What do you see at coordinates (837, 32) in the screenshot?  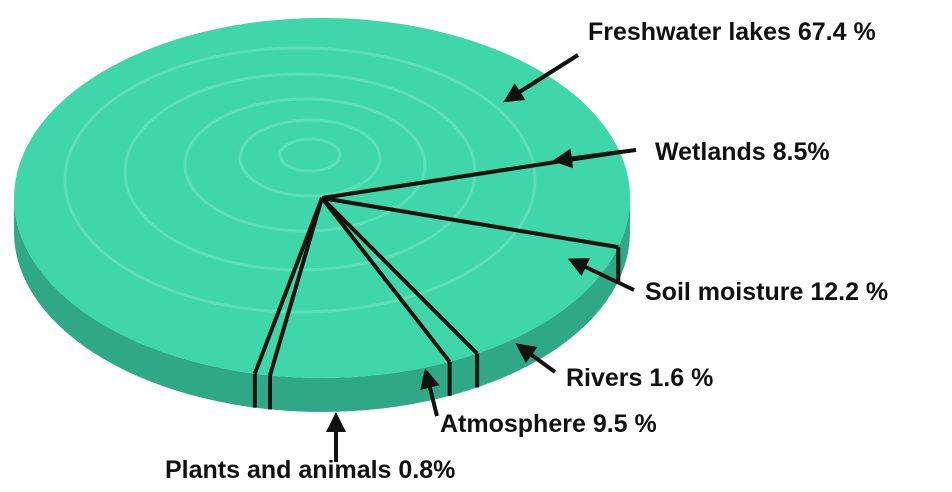 I see `value-label: 67.4 %` at bounding box center [837, 32].